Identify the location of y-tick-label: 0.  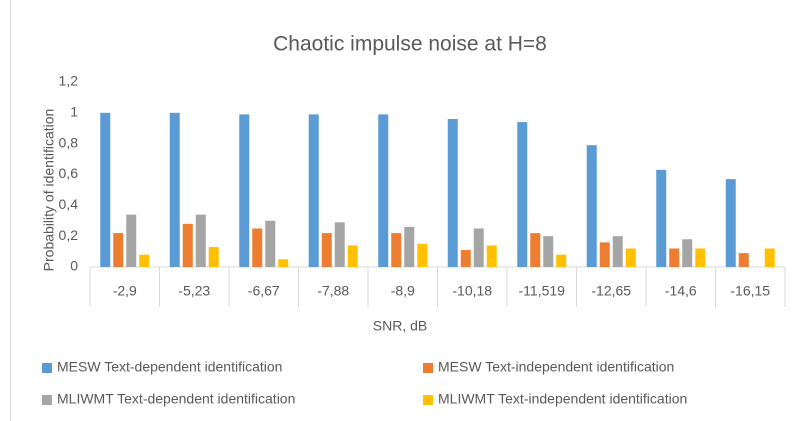
(74, 266).